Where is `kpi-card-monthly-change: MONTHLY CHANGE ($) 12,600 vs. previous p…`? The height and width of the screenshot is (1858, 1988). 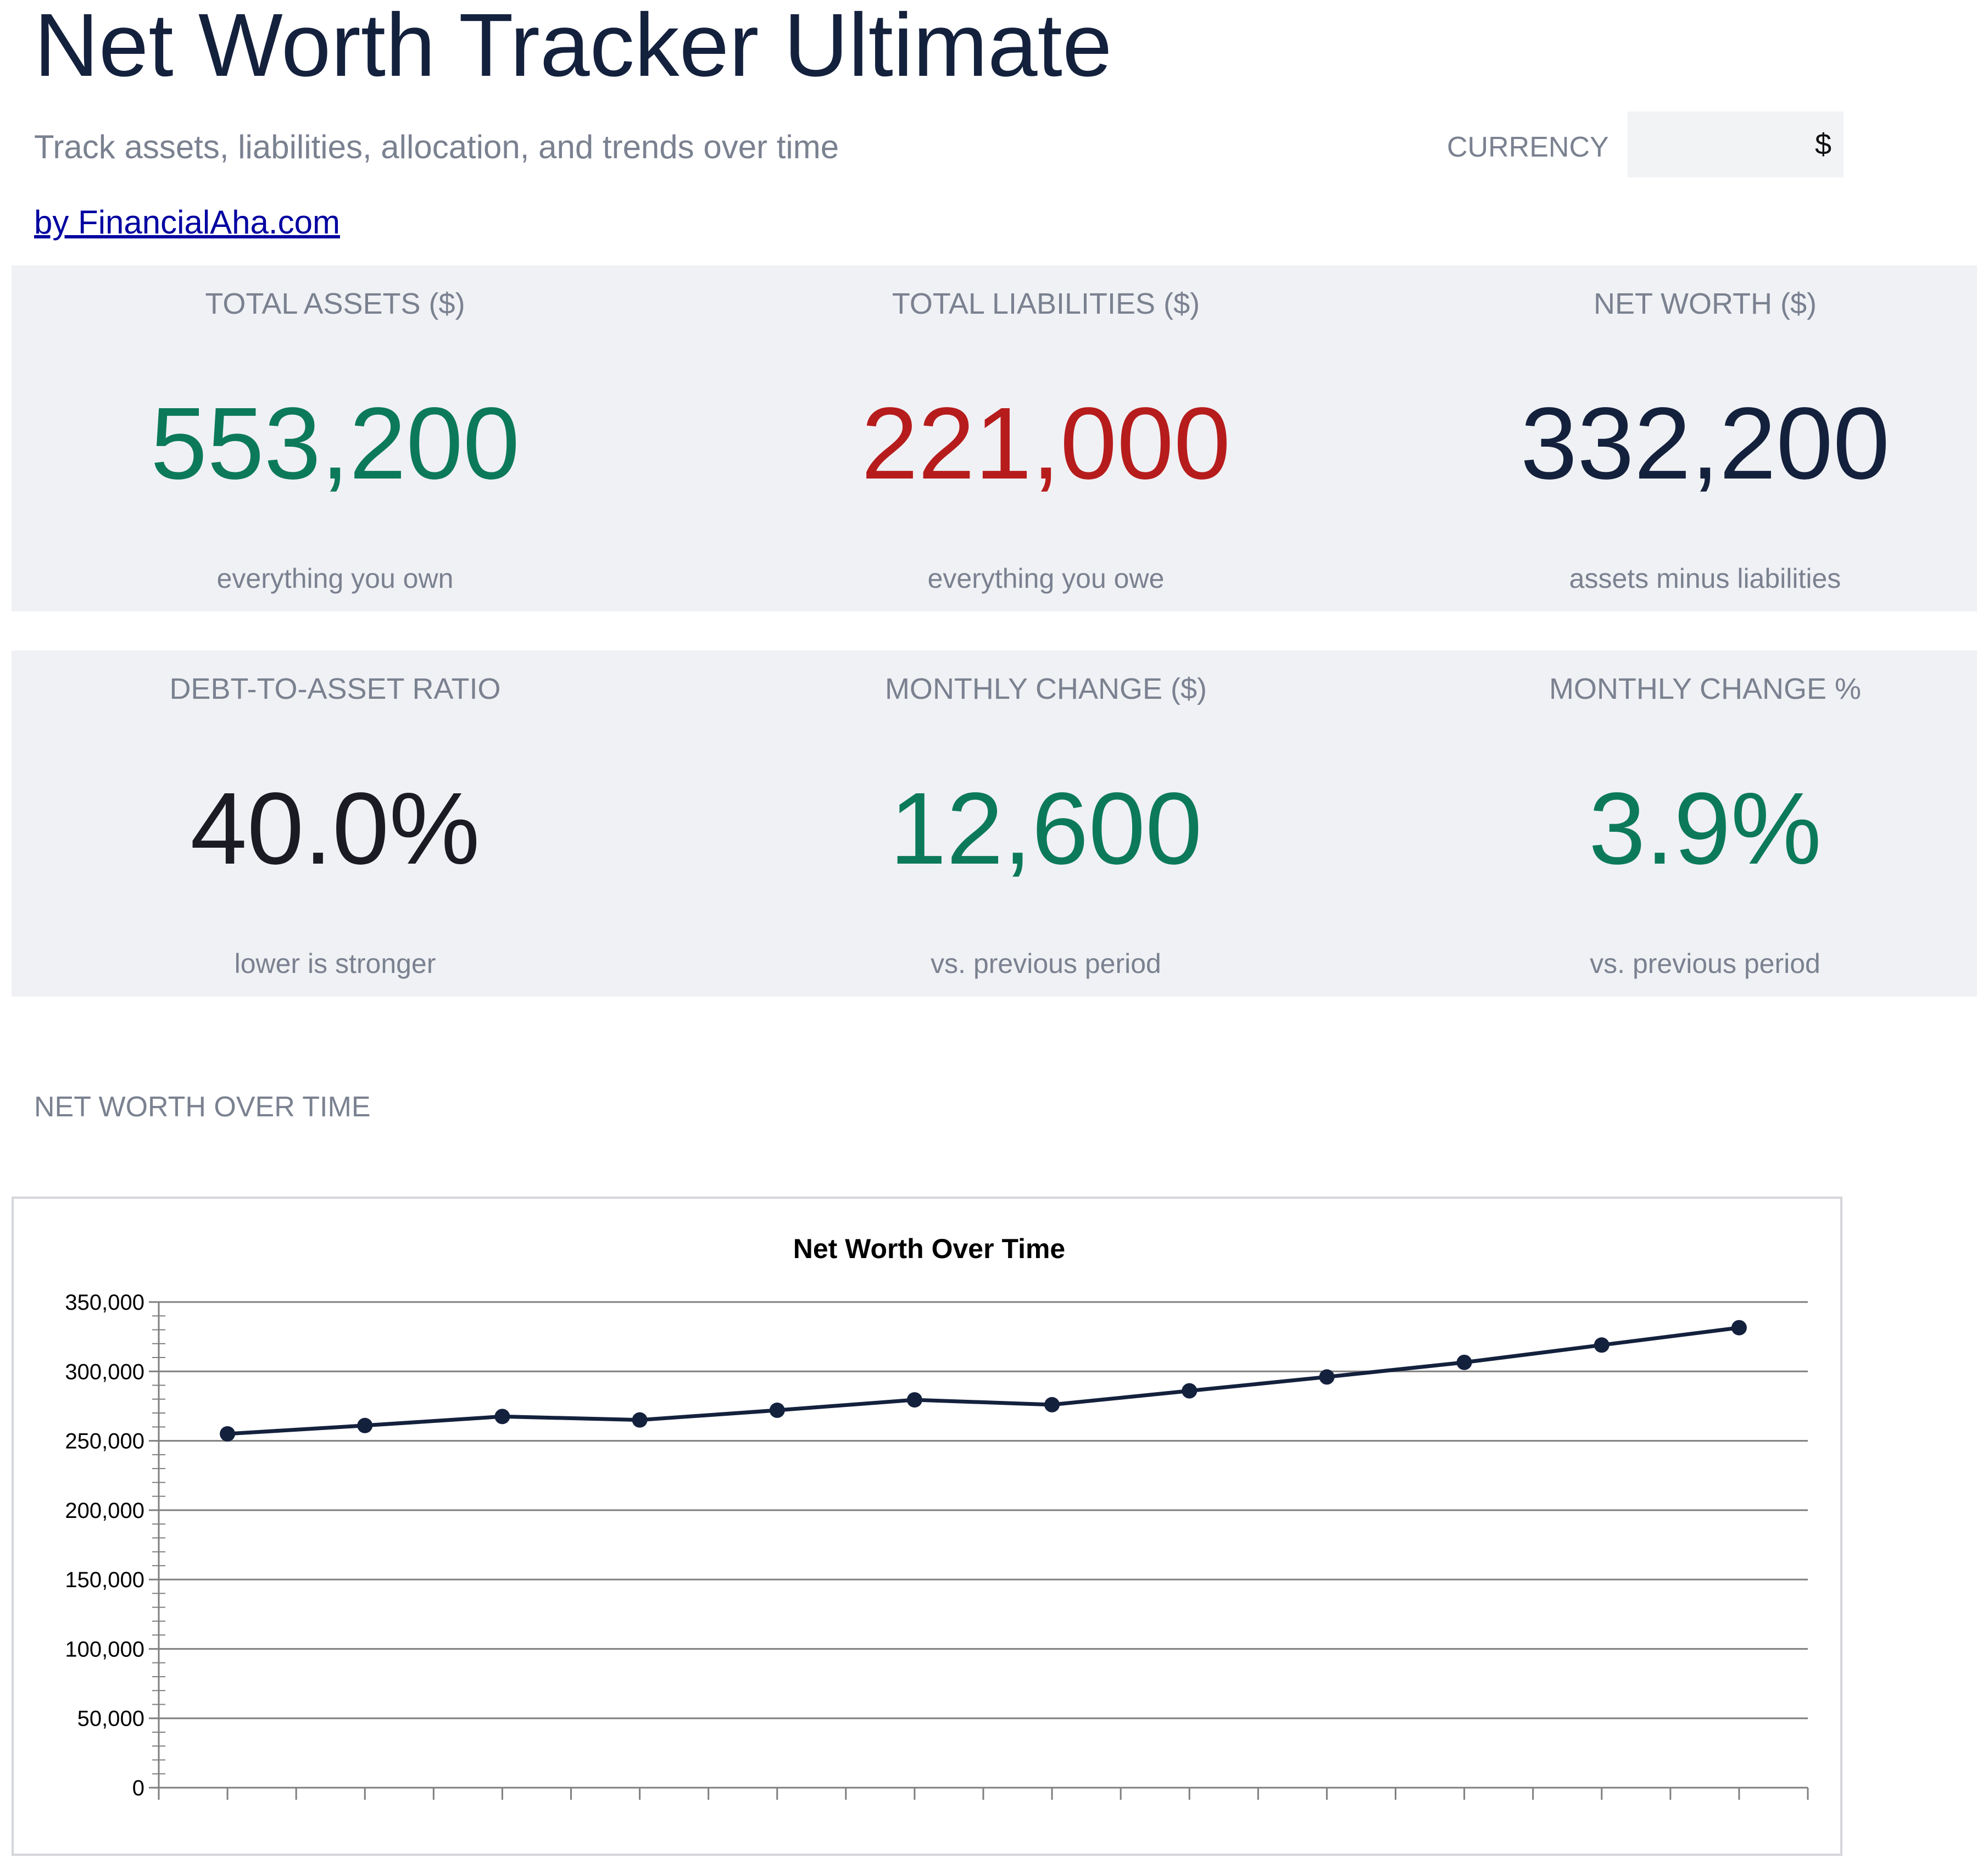
kpi-card-monthly-change: MONTHLY CHANGE ($) 12,600 vs. previous p… is located at coordinates (1046, 823).